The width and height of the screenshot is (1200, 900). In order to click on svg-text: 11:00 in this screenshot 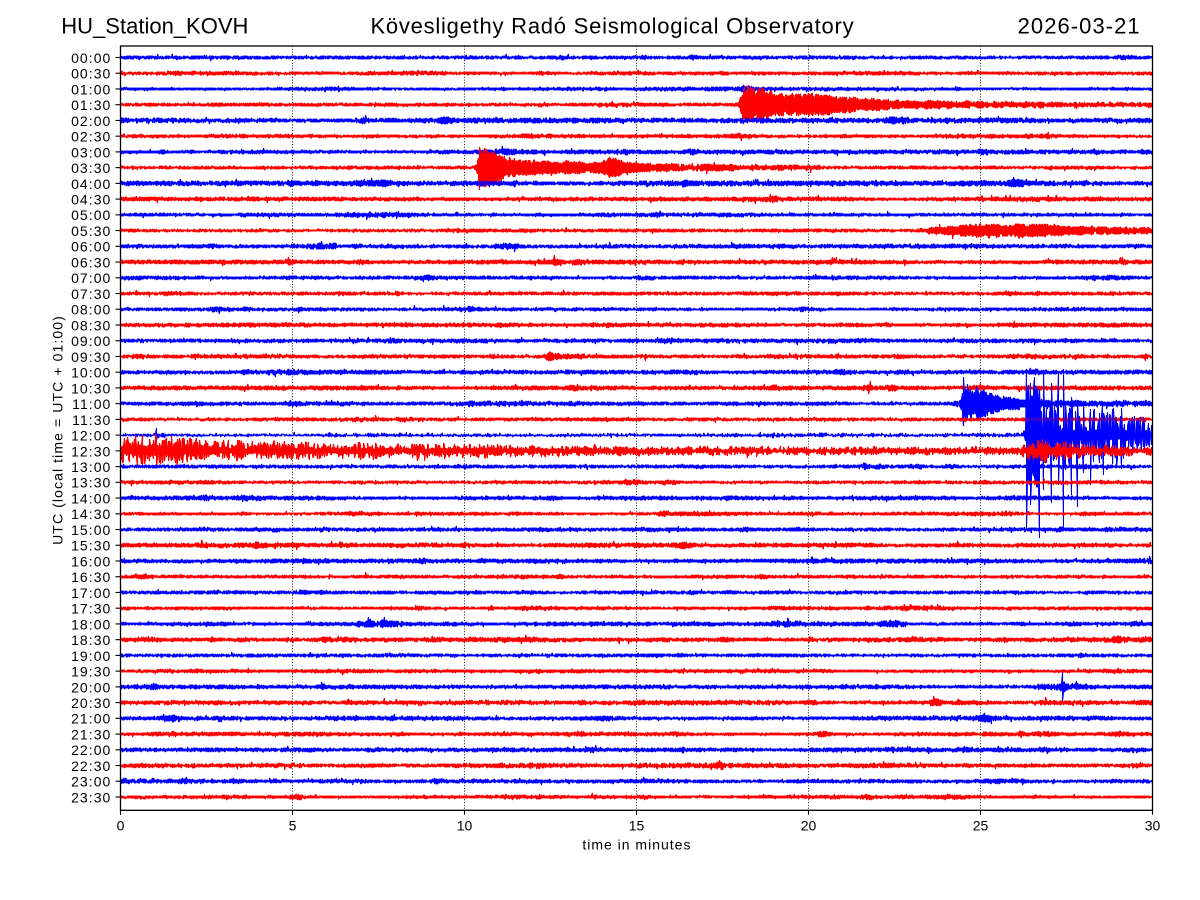, I will do `click(91, 404)`.